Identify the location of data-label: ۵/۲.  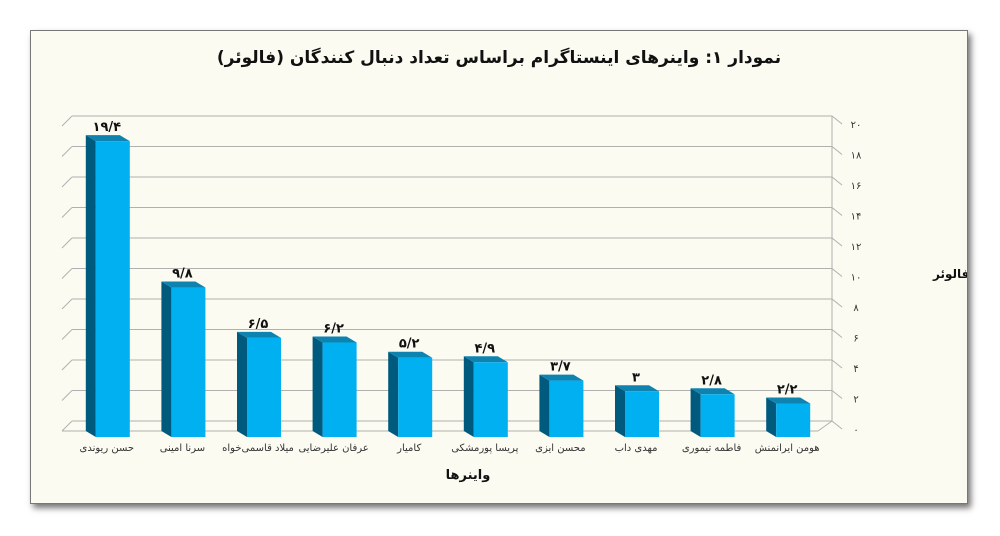
(409, 344).